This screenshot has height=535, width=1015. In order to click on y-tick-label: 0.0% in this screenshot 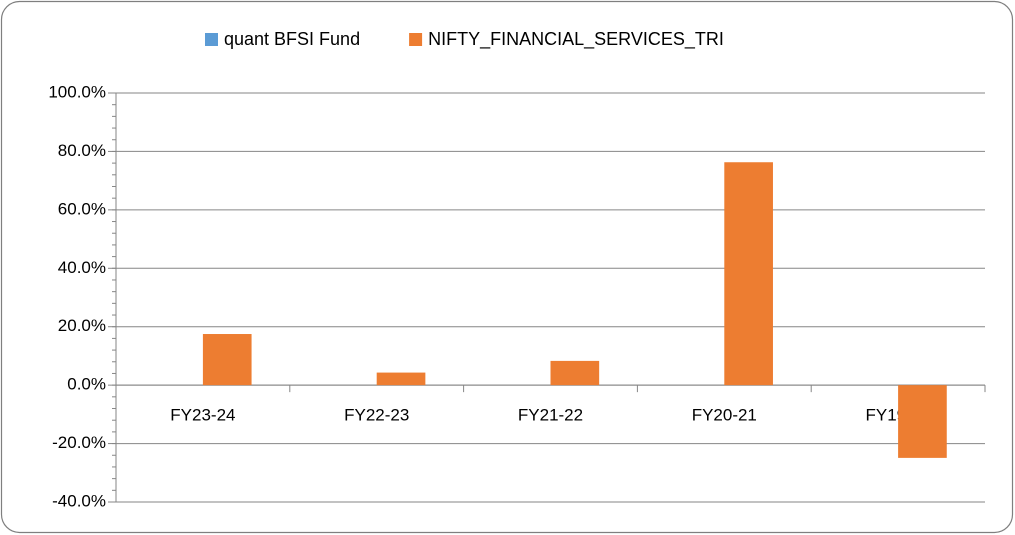, I will do `click(86, 384)`.